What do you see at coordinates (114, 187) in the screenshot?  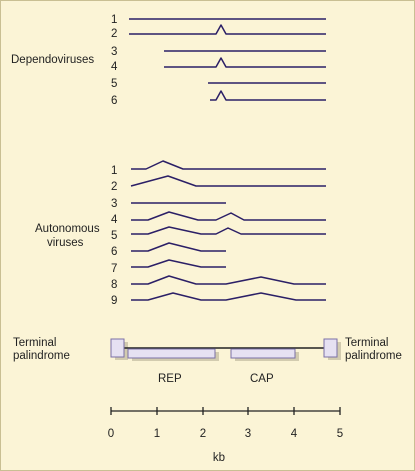 I see `auto-row-number: 2` at bounding box center [114, 187].